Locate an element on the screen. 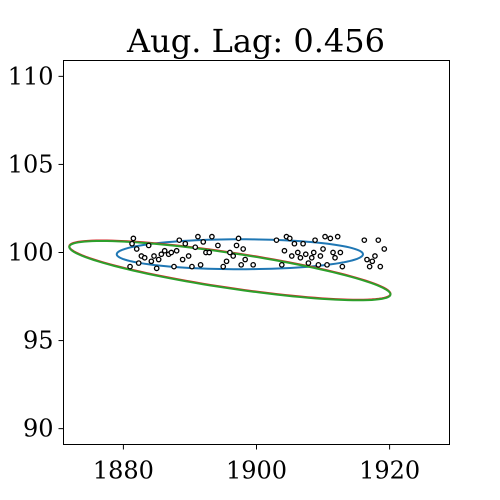 This screenshot has width=500, height=500. y-tick-label: 110 is located at coordinates (31, 76).